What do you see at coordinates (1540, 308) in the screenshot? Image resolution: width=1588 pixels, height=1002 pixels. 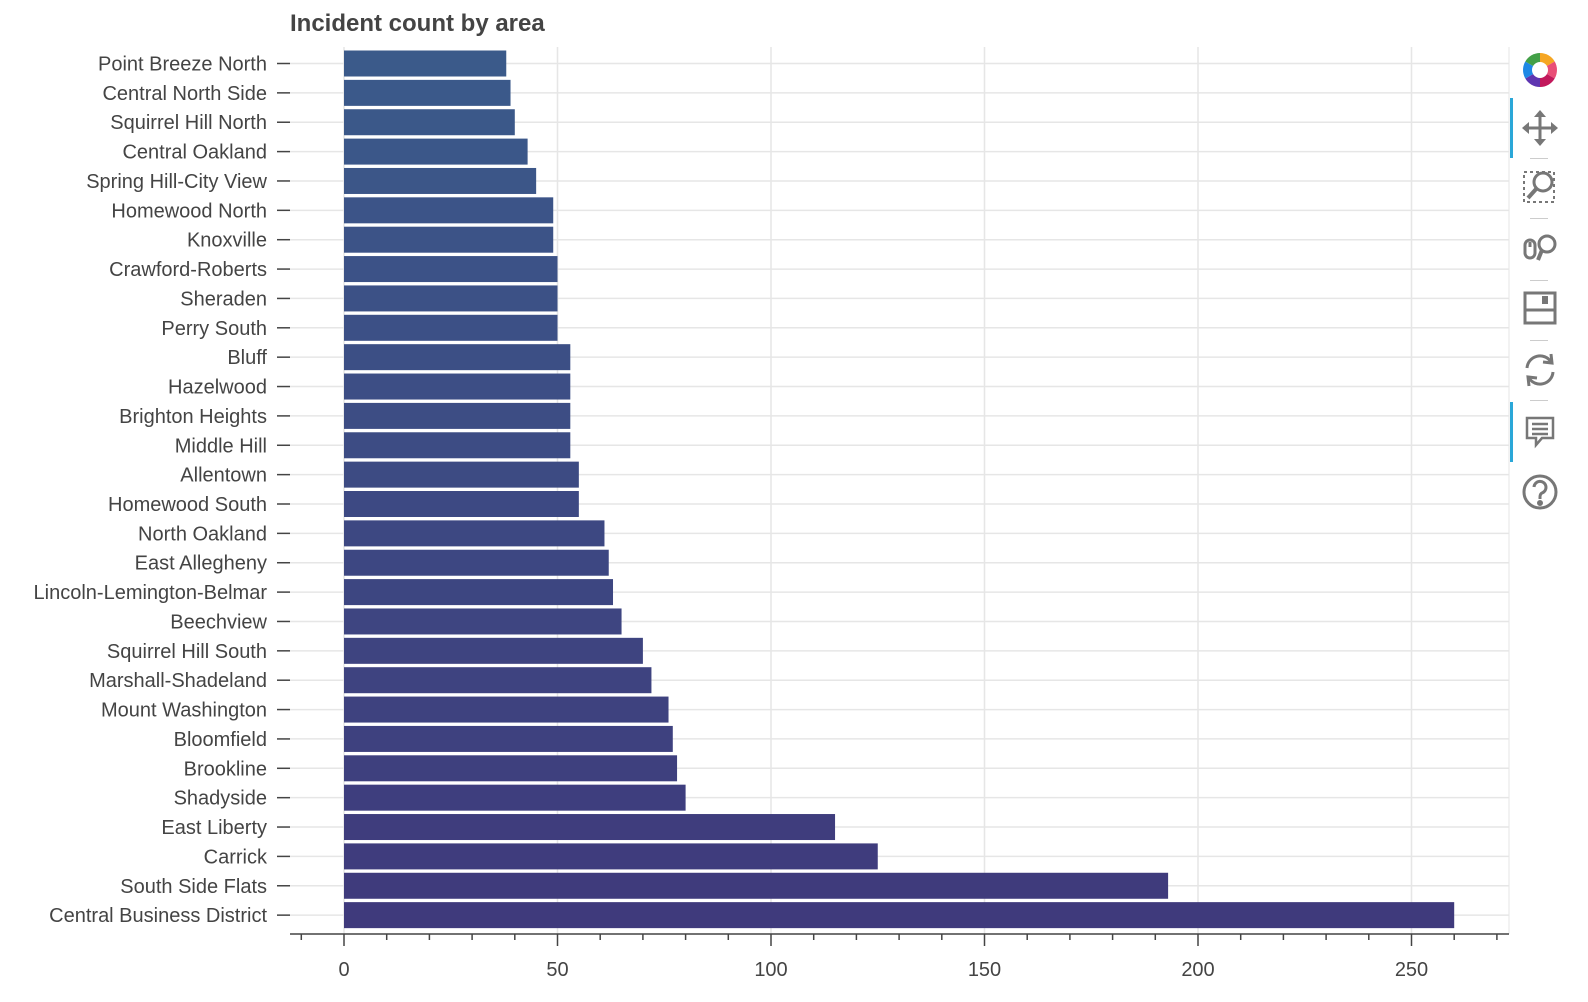 I see `save-icon` at bounding box center [1540, 308].